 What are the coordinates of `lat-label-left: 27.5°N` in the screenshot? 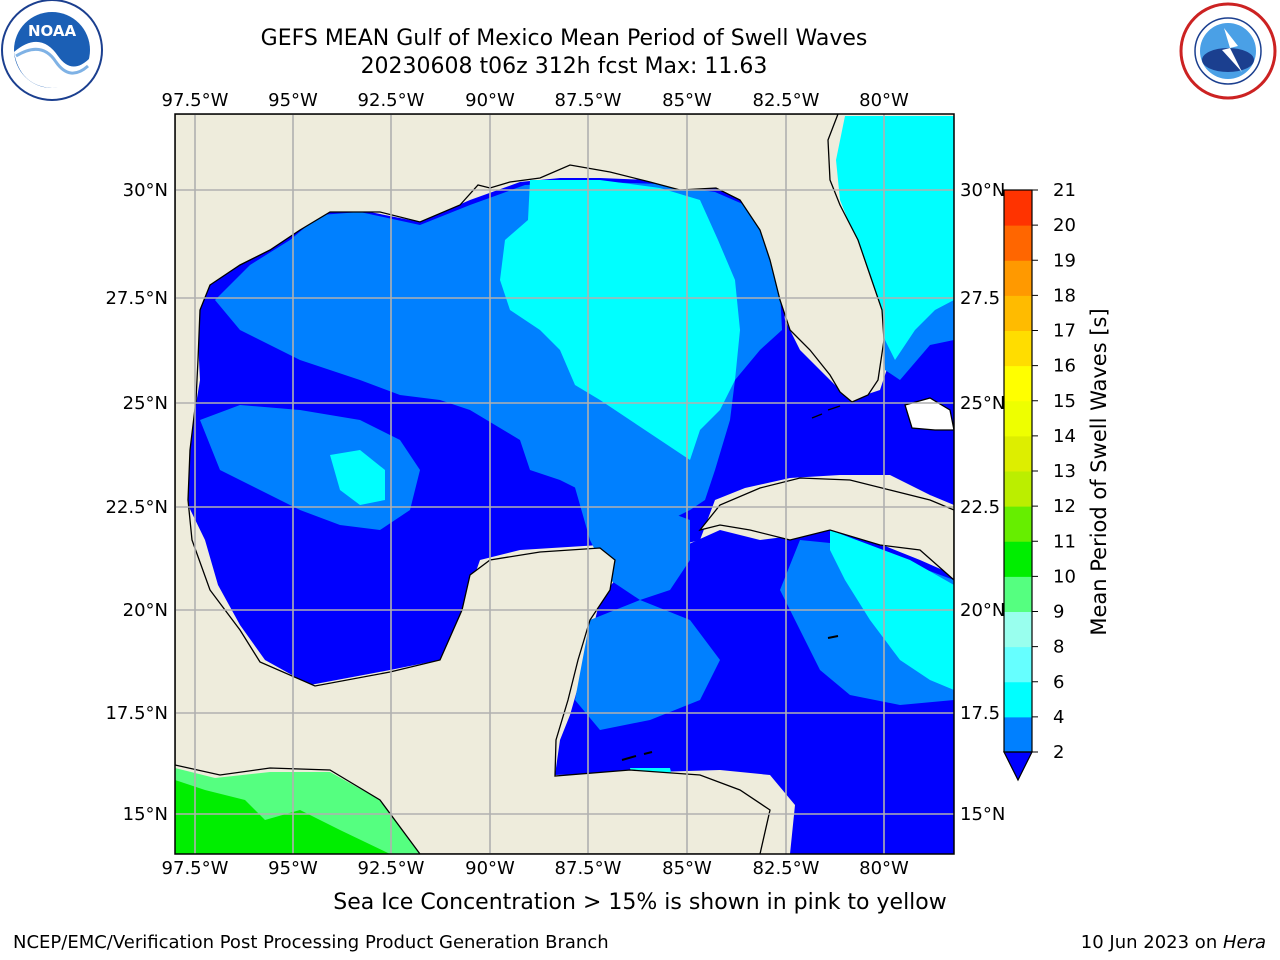 It's located at (136, 298).